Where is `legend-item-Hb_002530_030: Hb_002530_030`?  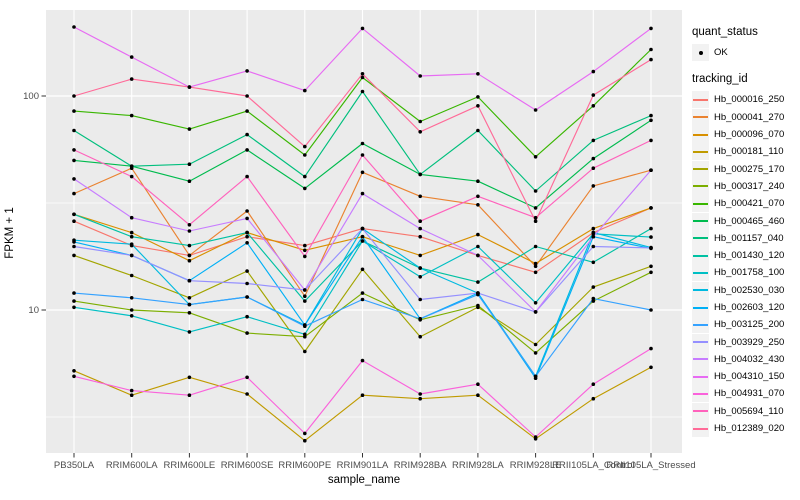
legend-item-Hb_002530_030: Hb_002530_030 is located at coordinates (745, 290).